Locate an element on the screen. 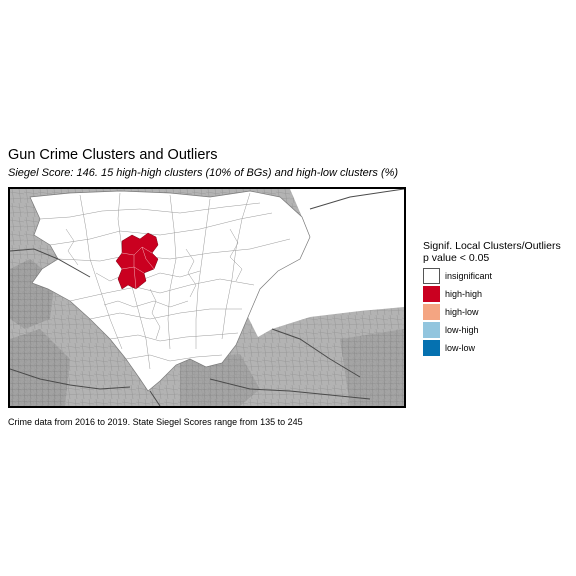 Image resolution: width=576 pixels, height=576 pixels. legend-label: insignificant is located at coordinates (469, 276).